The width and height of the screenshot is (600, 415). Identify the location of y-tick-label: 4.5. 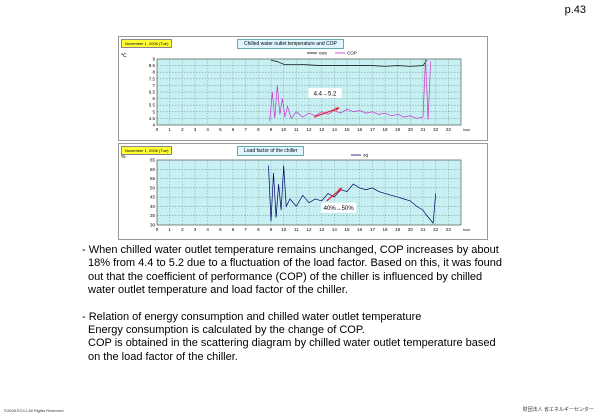
(152, 118).